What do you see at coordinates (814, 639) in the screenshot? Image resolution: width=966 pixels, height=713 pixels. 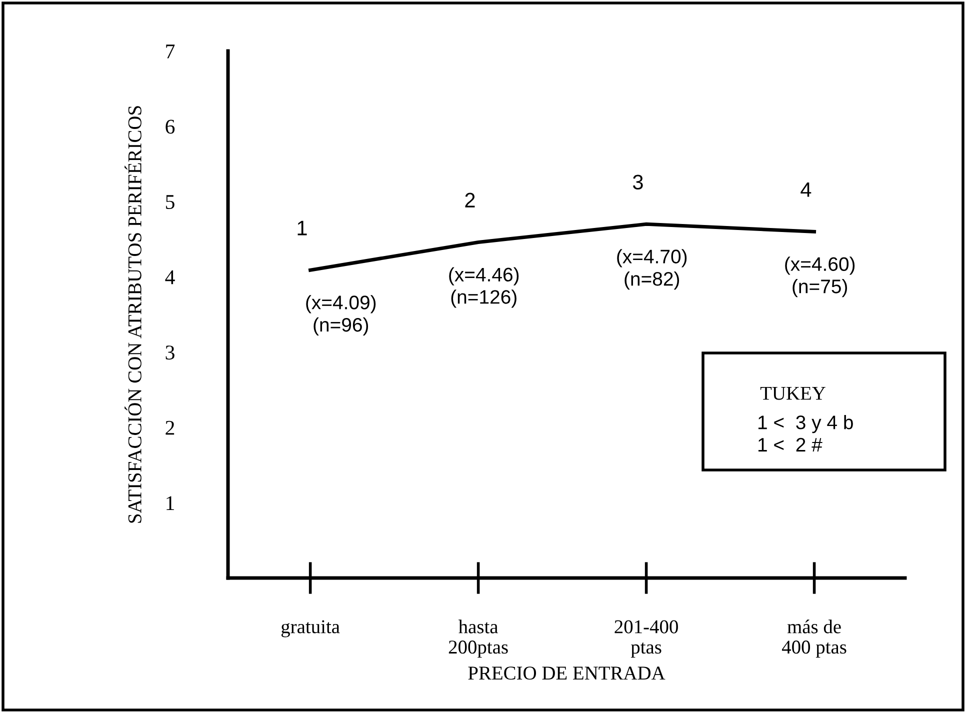 I see `x-tick-label: más de 400 ptas` at bounding box center [814, 639].